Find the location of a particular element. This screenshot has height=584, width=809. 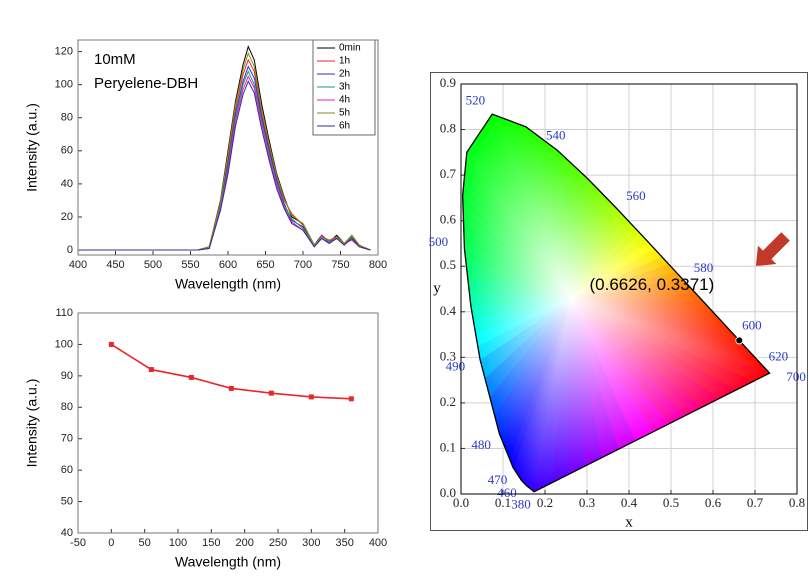

y-tick-label: 0.1 is located at coordinates (448, 446).